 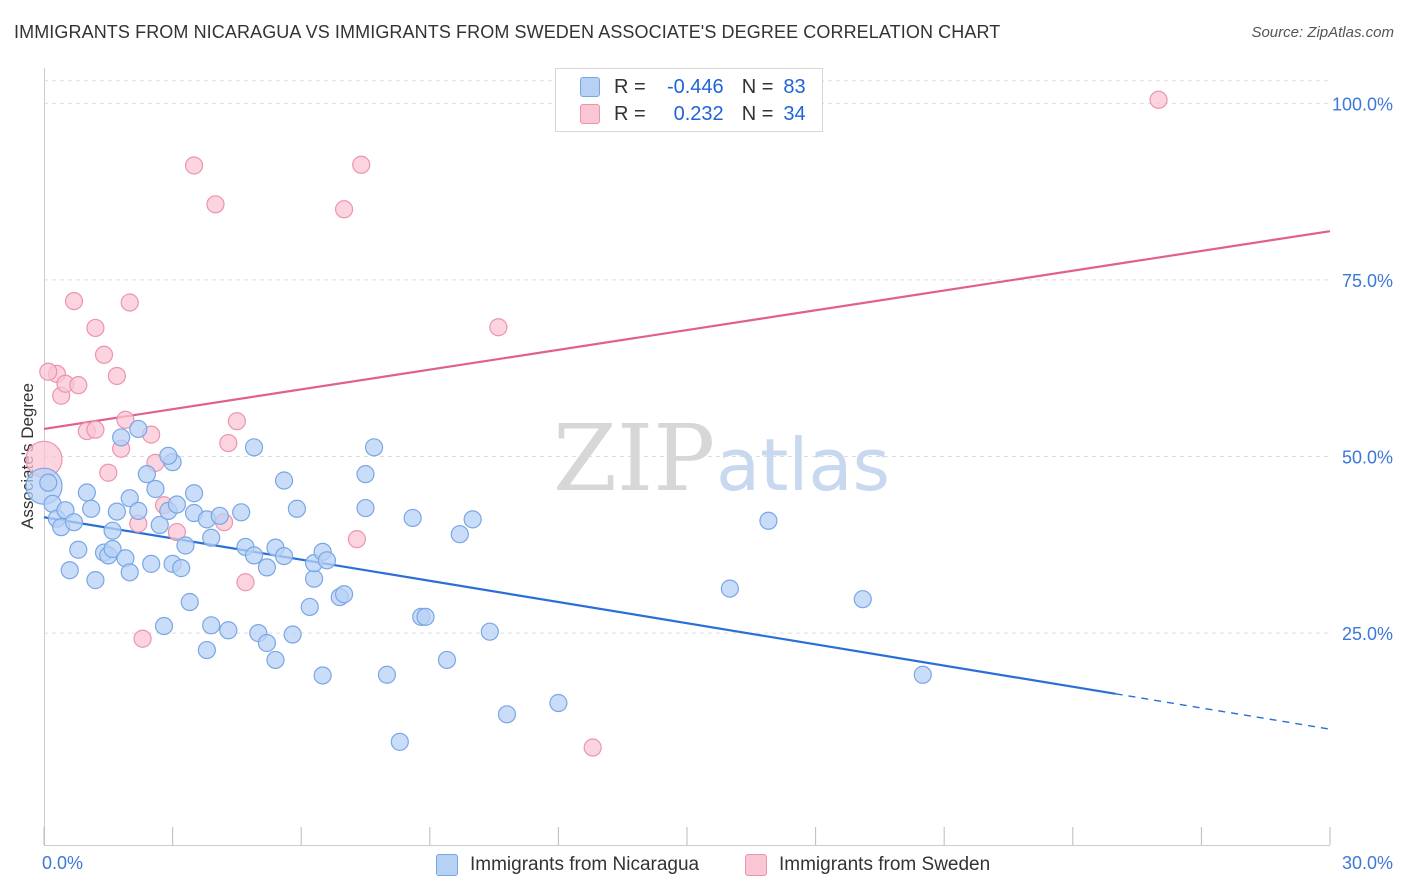 I want to click on legend-n-value: 83, so click(x=794, y=86).